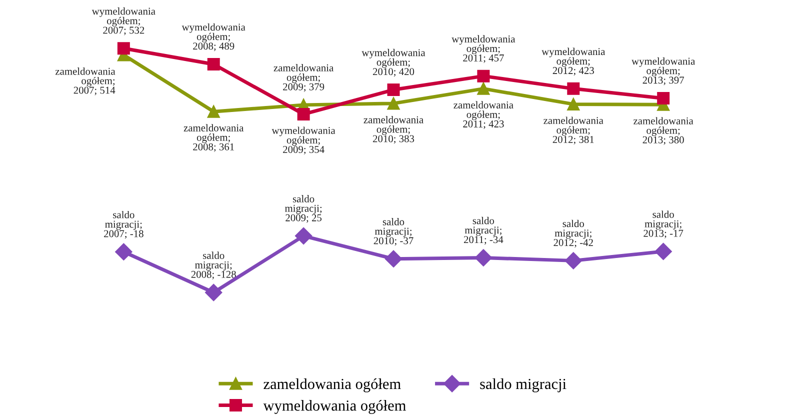 This screenshot has height=419, width=787. Describe the element at coordinates (573, 234) in the screenshot. I see `data-label: saldo migracji; 2012; -42` at that location.